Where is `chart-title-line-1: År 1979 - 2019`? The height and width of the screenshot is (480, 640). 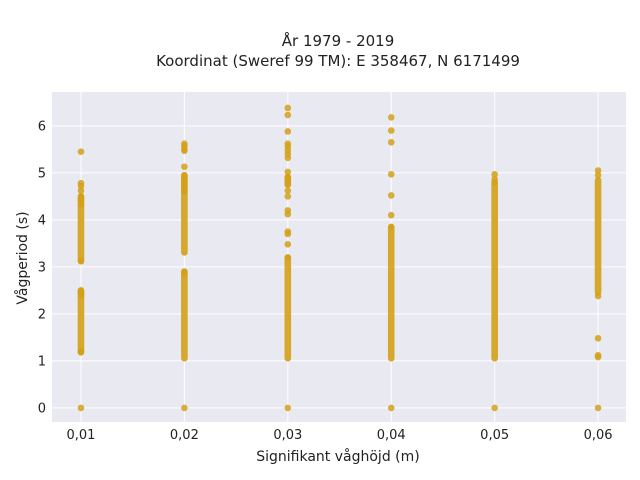
chart-title-line-1: År 1979 - 2019 is located at coordinates (338, 40).